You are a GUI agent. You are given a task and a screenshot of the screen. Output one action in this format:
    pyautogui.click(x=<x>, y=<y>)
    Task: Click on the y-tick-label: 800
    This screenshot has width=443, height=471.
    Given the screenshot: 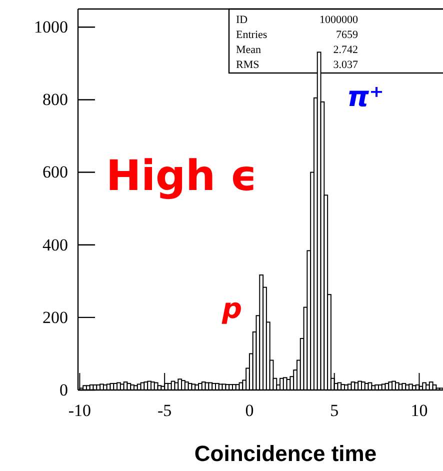 What is the action you would take?
    pyautogui.click(x=55, y=100)
    